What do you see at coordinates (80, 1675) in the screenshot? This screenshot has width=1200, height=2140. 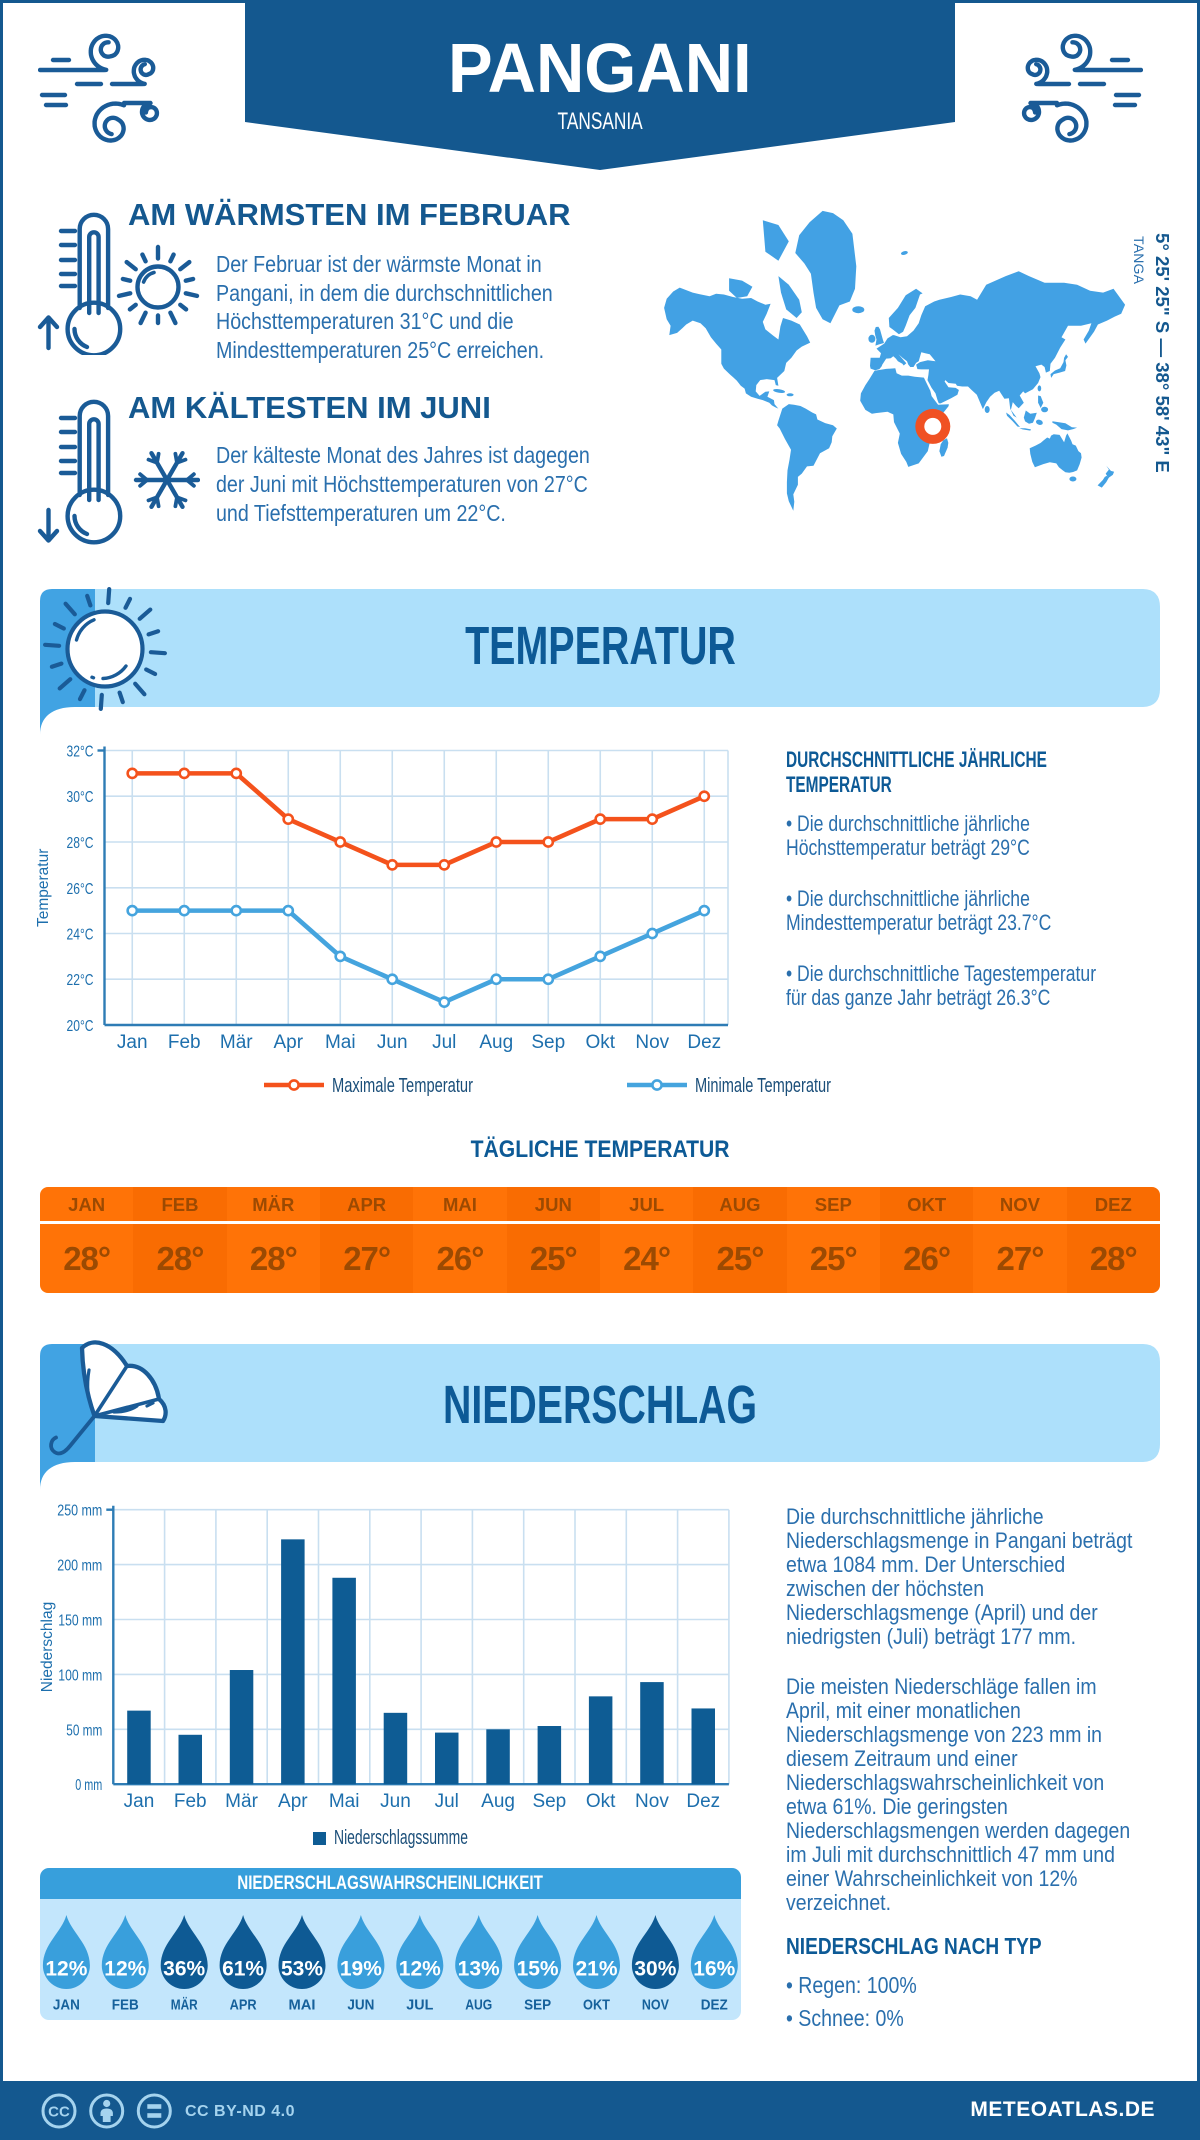 I see `svg-text: 100 mm` at bounding box center [80, 1675].